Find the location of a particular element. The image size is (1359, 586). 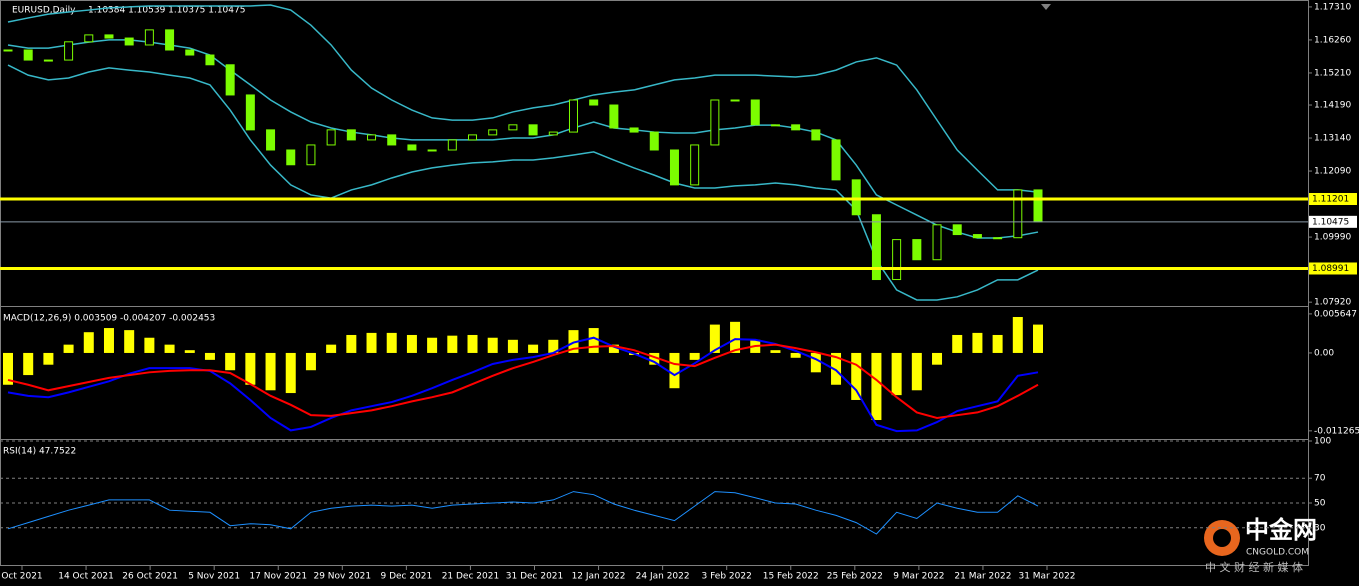

x-tick-label: 3 Feb 2022 is located at coordinates (727, 577).